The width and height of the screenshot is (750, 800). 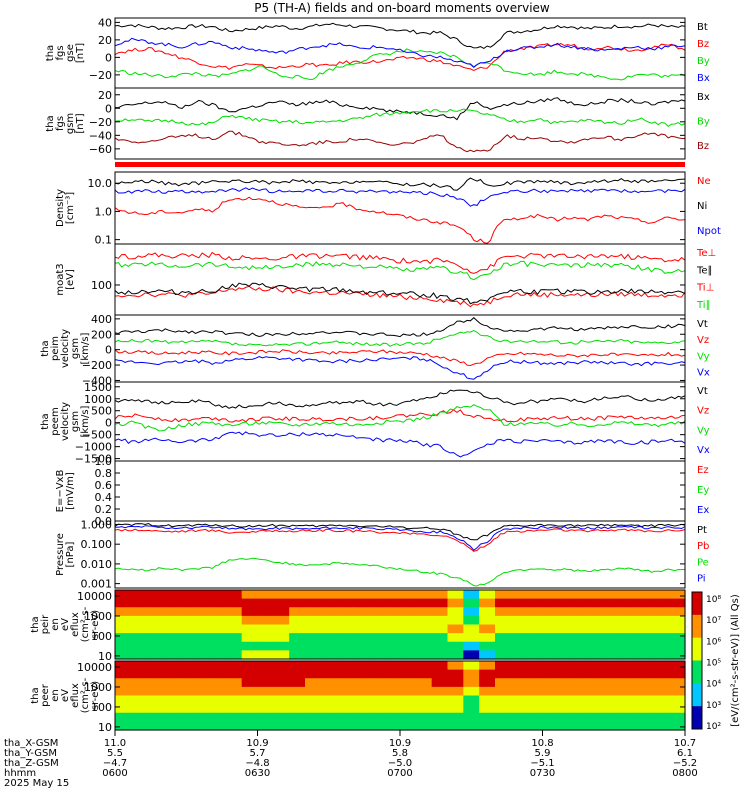 I want to click on y-axis-label: Density, so click(x=60, y=208).